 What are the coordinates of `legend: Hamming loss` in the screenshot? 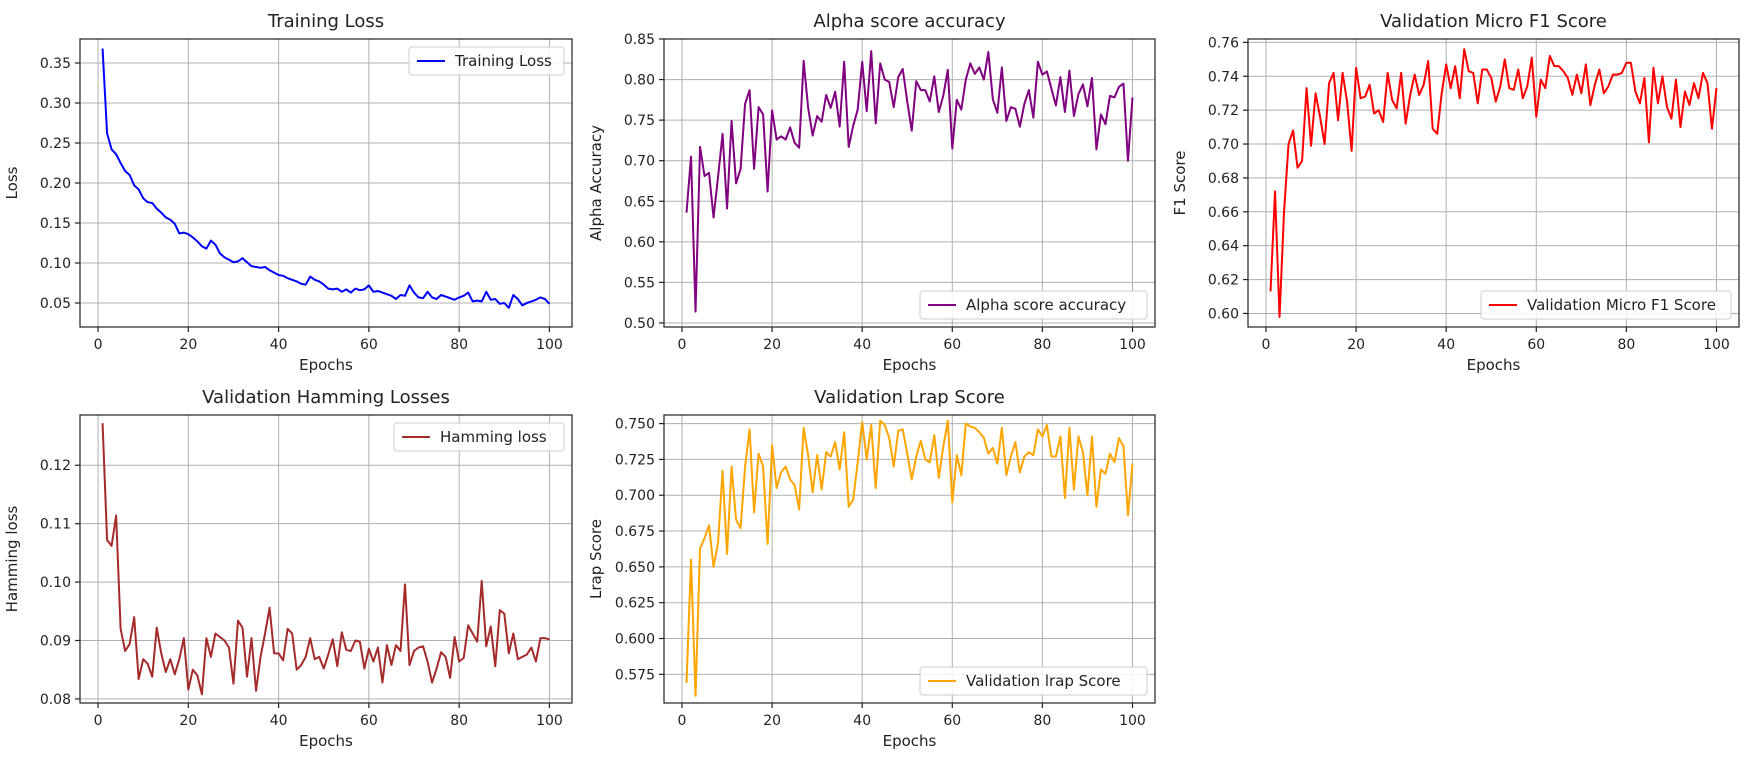 It's located at (479, 437).